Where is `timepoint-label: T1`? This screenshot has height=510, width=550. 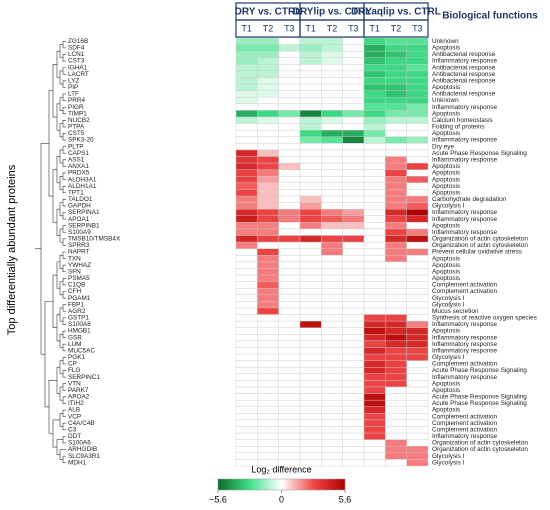
timepoint-label: T1 is located at coordinates (374, 28).